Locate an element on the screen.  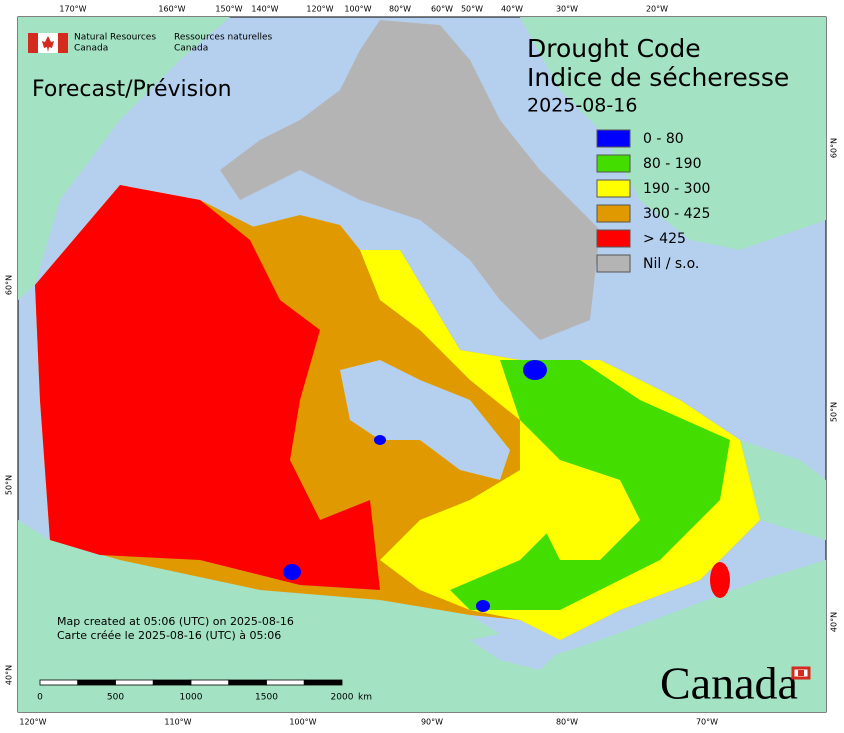
scale-unit: km is located at coordinates (365, 698).